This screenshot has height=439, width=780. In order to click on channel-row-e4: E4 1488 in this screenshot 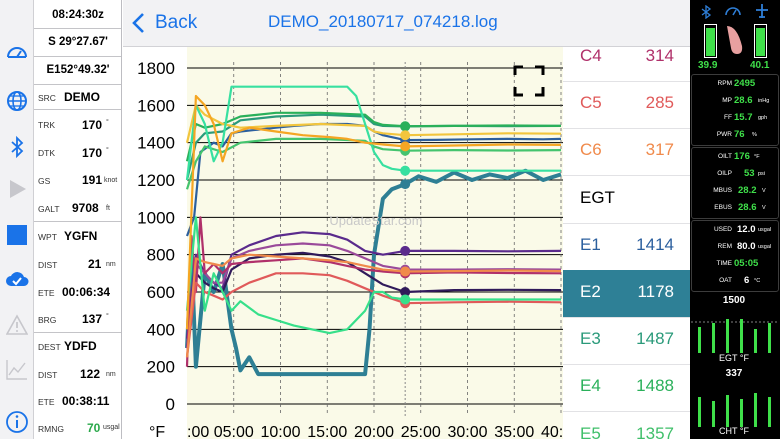, I will do `click(626, 388)`.